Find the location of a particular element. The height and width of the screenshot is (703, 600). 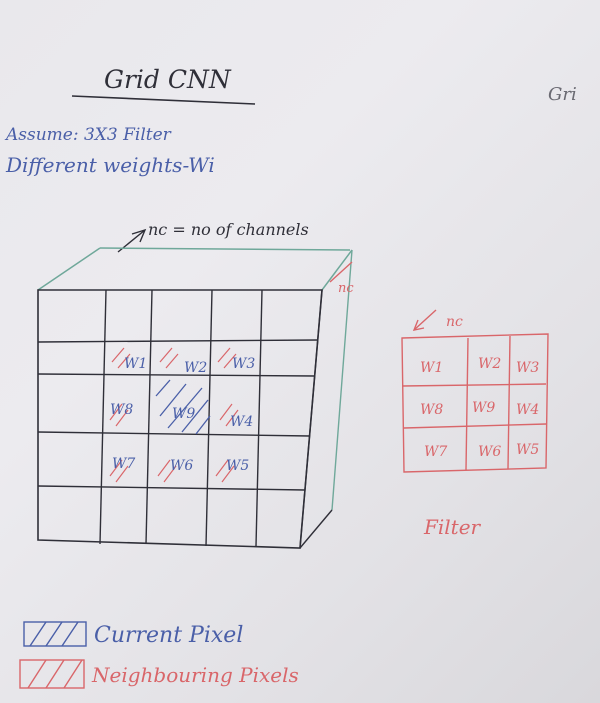

filter-labels: W1 W2 W3 W8 W9 W4 W7 W6 W5 is located at coordinates (479, 408).